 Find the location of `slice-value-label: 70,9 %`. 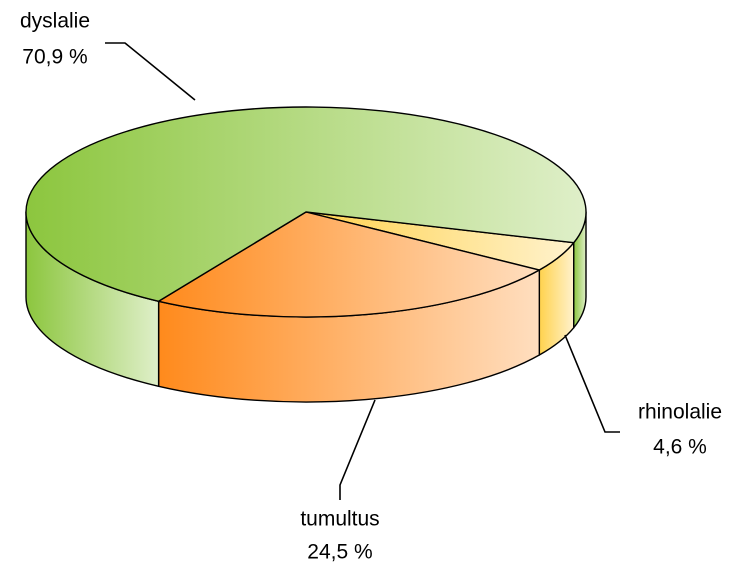

slice-value-label: 70,9 % is located at coordinates (54, 57).